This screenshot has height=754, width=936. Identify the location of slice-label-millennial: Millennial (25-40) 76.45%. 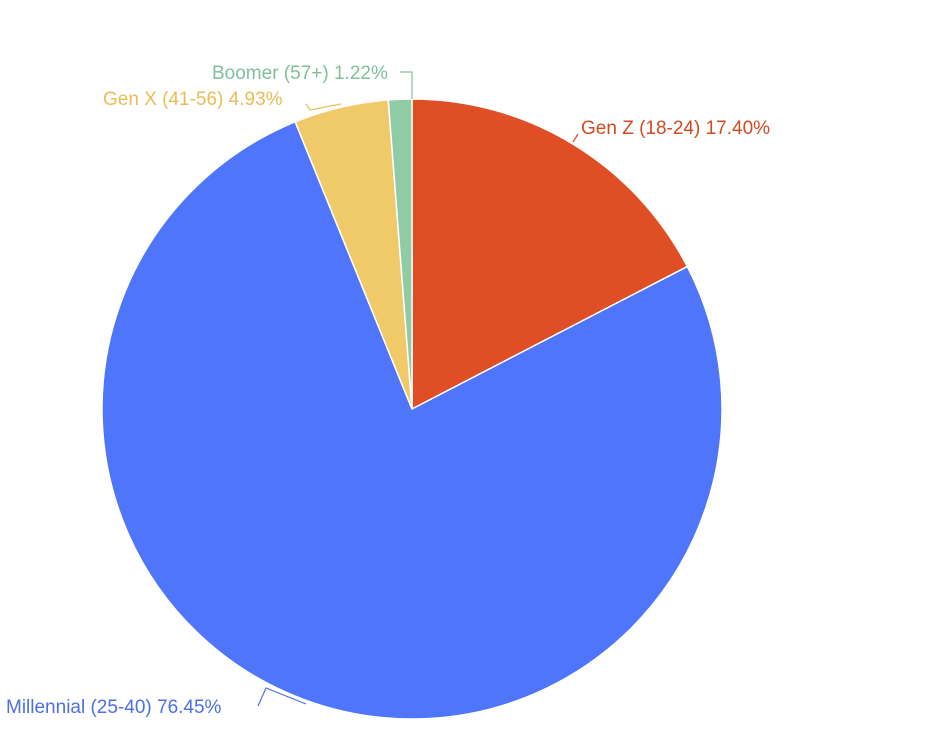
(114, 707).